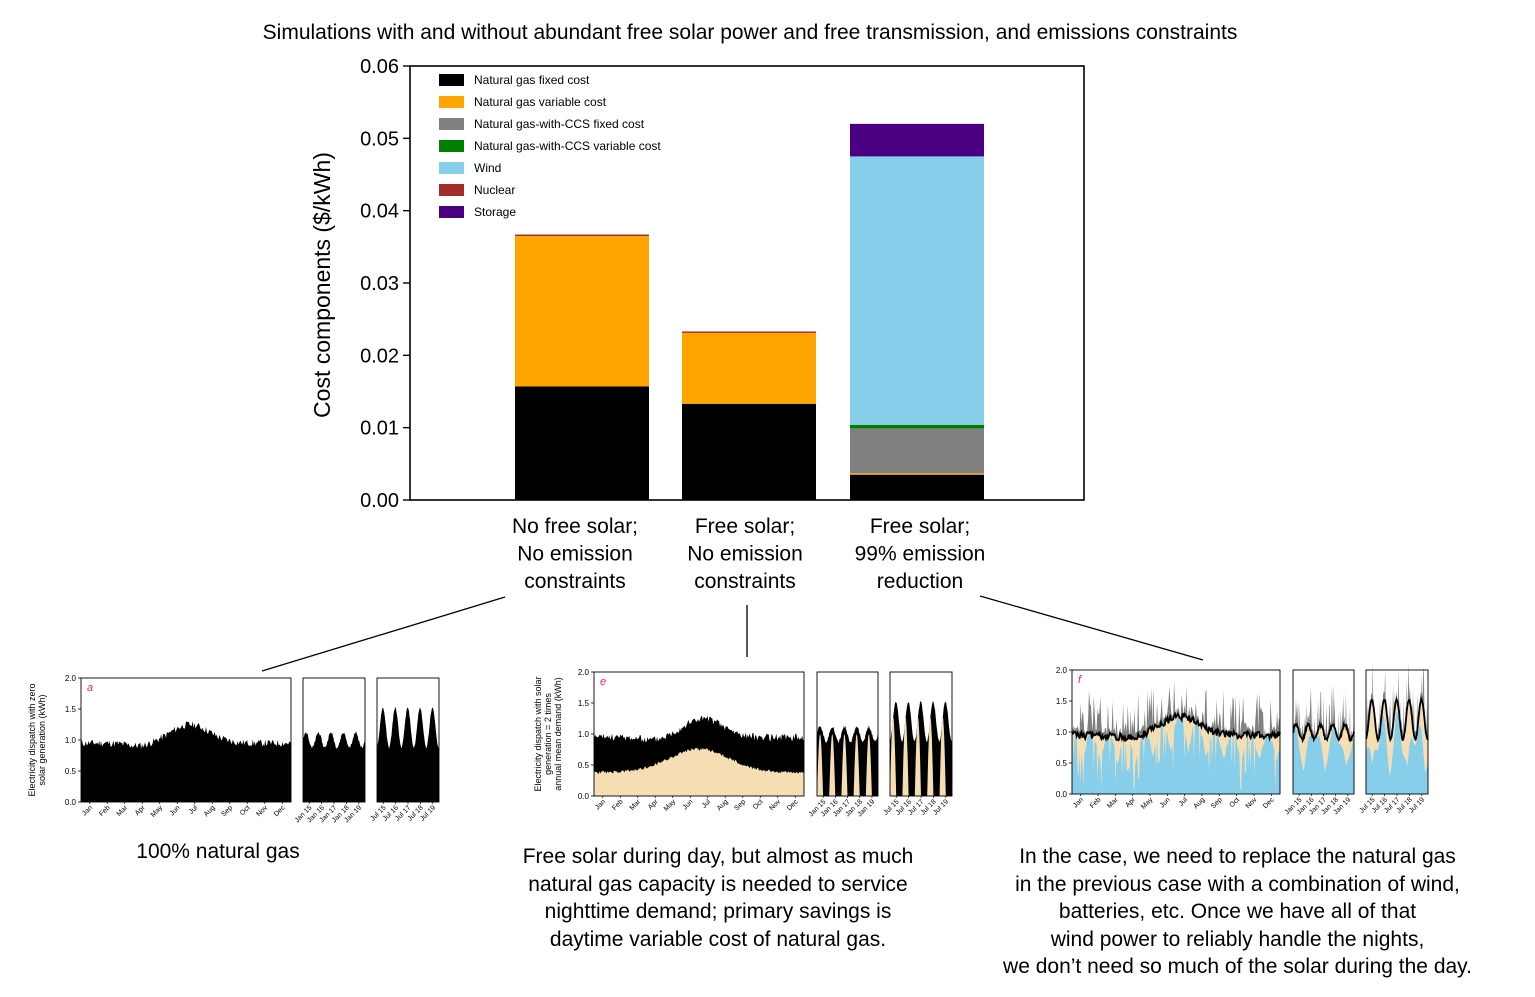  Describe the element at coordinates (575, 526) in the screenshot. I see `x-category-label: No free solar;` at that location.